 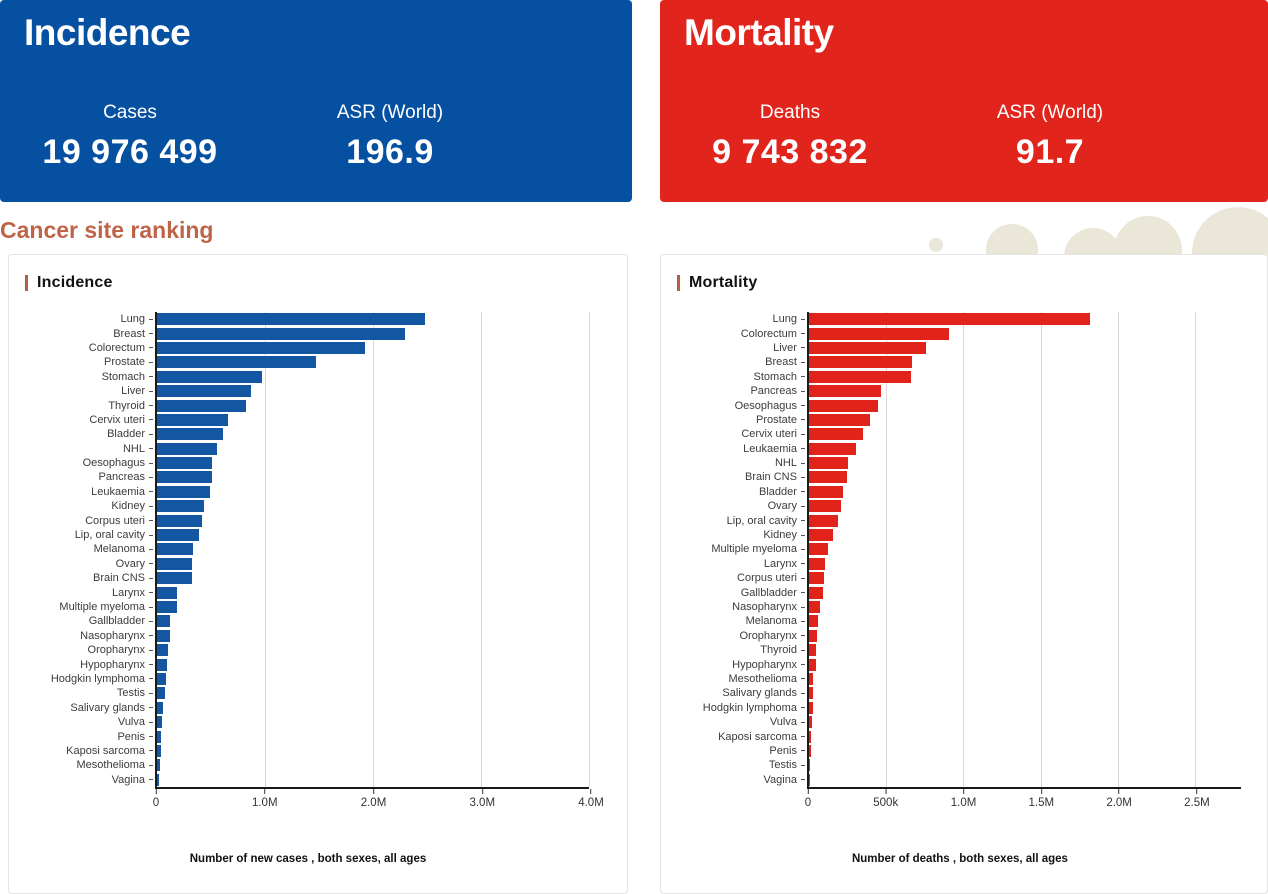 What do you see at coordinates (156, 798) in the screenshot?
I see `x-tick: 0` at bounding box center [156, 798].